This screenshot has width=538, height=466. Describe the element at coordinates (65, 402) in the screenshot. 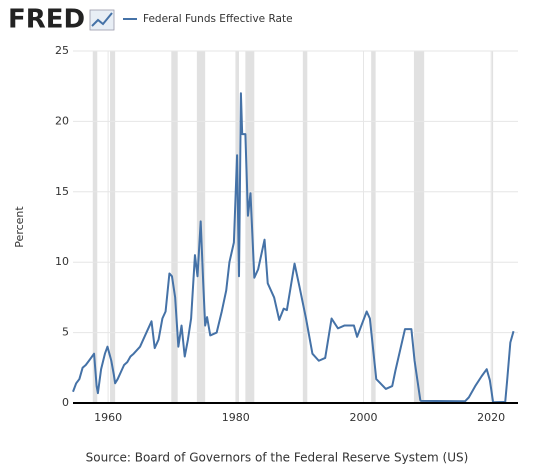

I see `y-tick-label: 0` at that location.